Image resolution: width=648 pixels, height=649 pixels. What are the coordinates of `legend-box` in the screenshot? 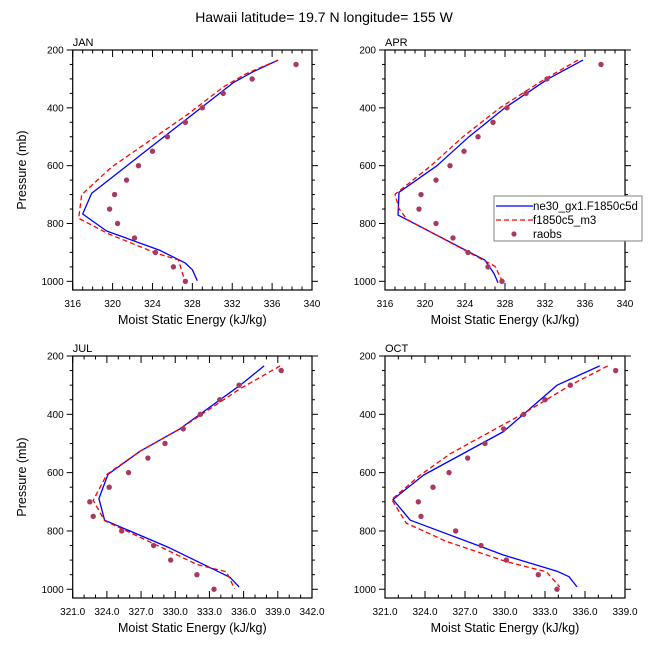 It's located at (568, 218).